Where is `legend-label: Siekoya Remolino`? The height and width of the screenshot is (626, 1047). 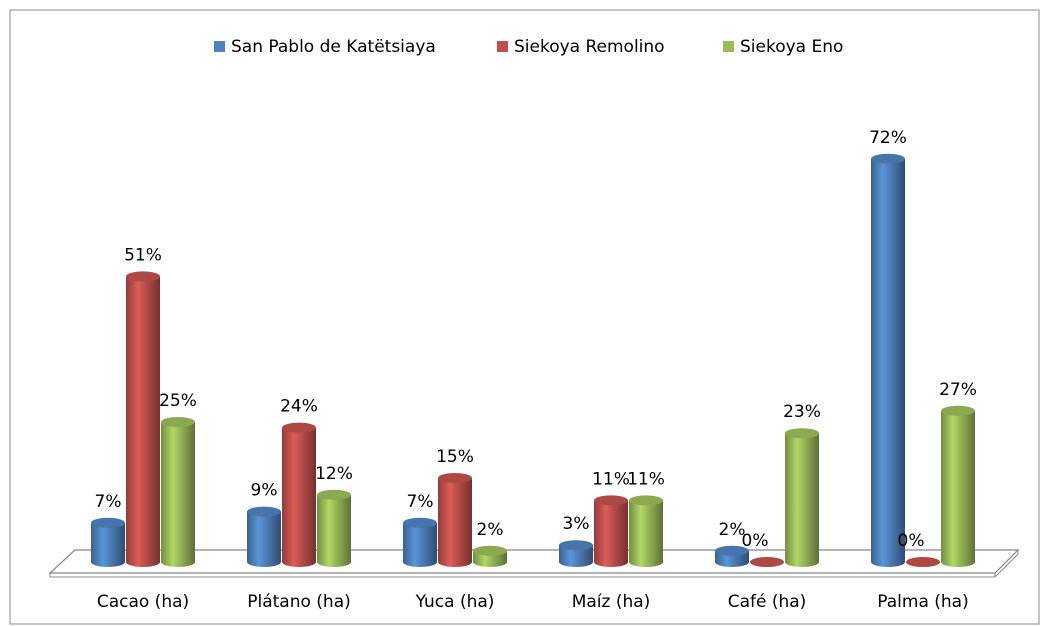 legend-label: Siekoya Remolino is located at coordinates (589, 47).